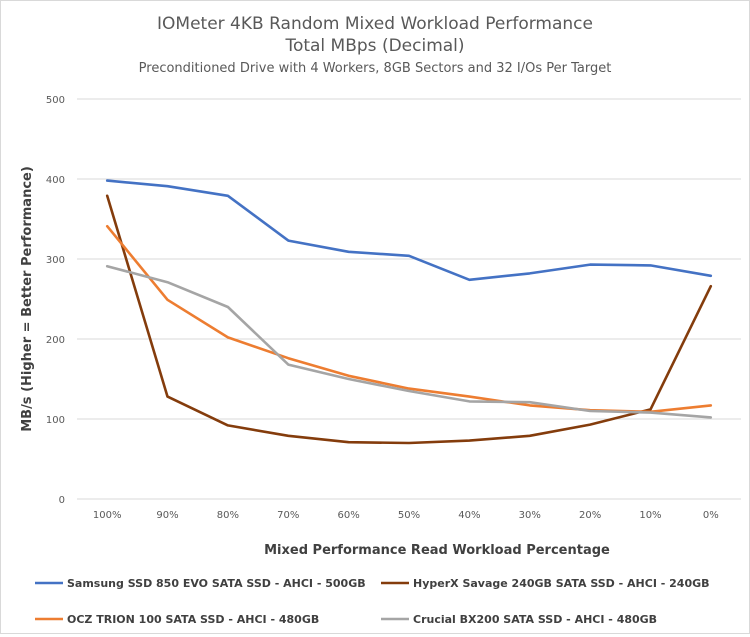  Describe the element at coordinates (167, 515) in the screenshot. I see `x-tick-label: 90%` at that location.